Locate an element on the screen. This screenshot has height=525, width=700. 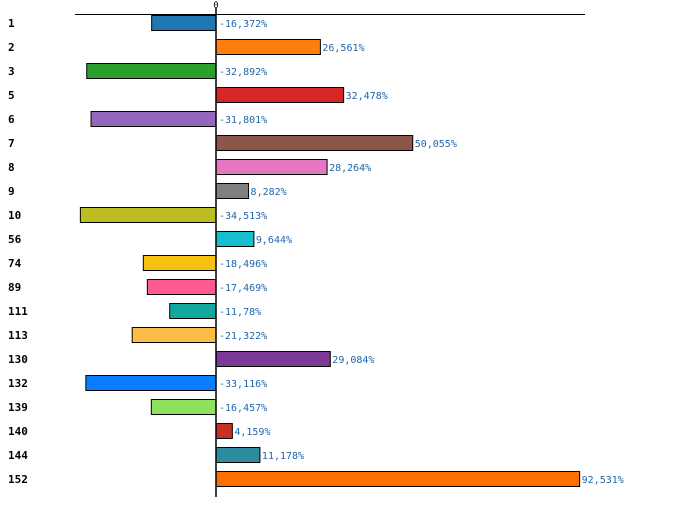
category-label-139: 139 is located at coordinates (18, 407).